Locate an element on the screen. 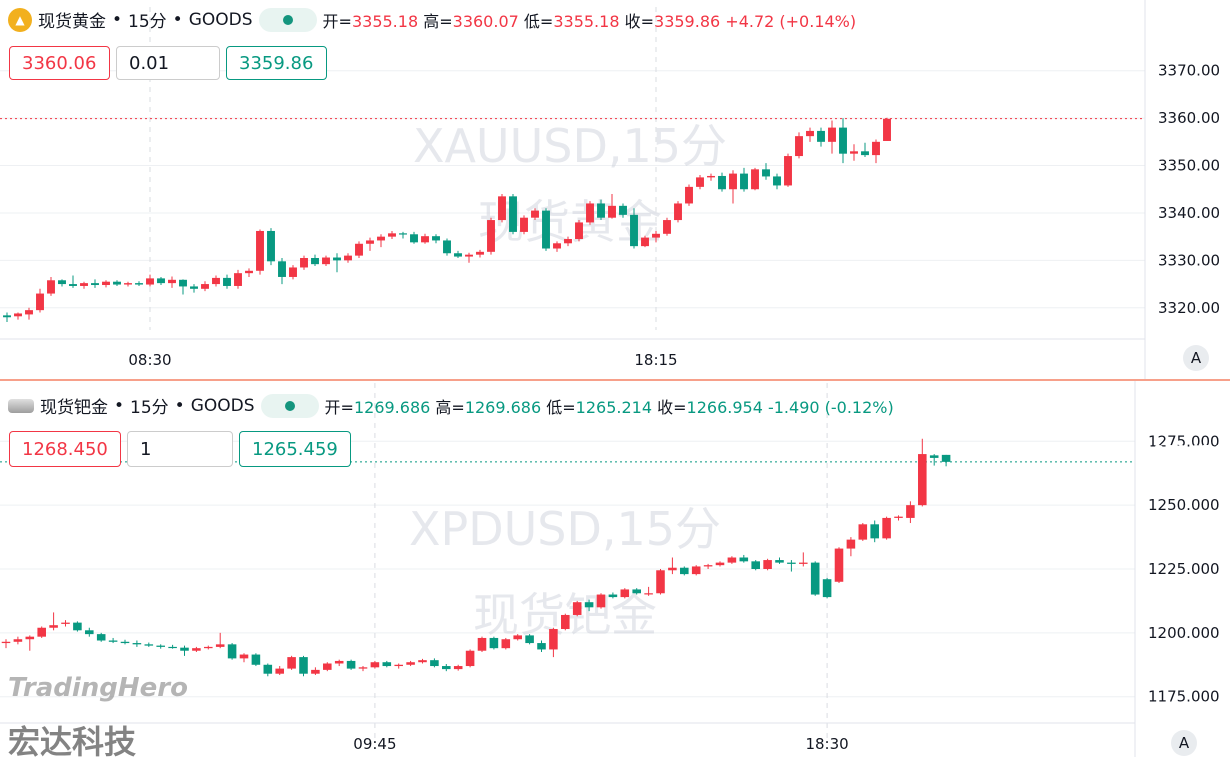 This screenshot has width=1230, height=757. close-value: 1266.954 is located at coordinates (724, 407).